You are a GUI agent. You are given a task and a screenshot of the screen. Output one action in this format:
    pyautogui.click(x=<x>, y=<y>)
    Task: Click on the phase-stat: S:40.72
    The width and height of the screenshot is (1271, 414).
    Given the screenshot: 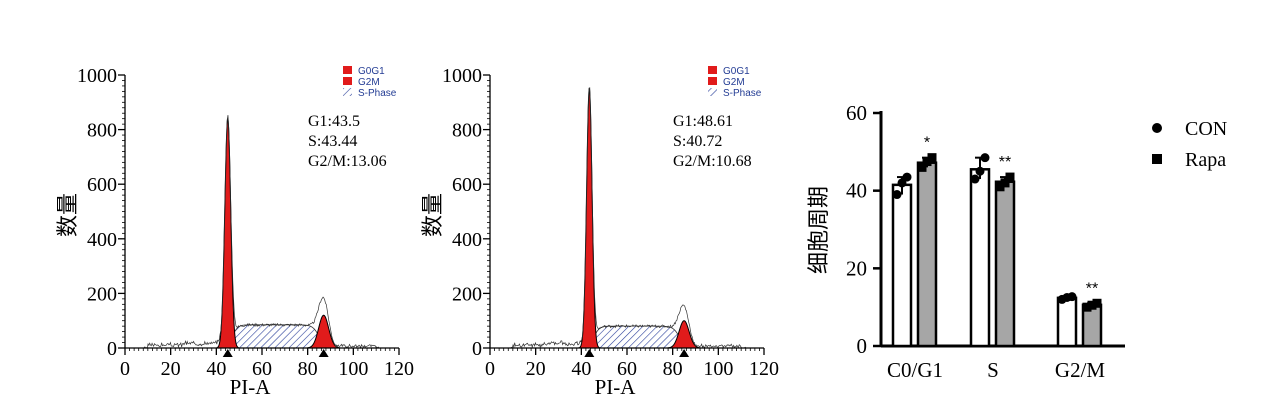 What is the action you would take?
    pyautogui.click(x=697, y=141)
    